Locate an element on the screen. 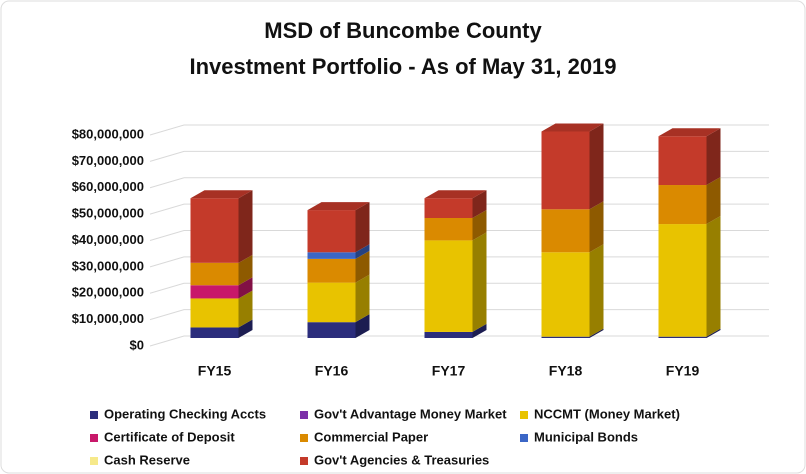 The height and width of the screenshot is (474, 806). legend-label: Gov't Agencies & Treasuries is located at coordinates (401, 459).